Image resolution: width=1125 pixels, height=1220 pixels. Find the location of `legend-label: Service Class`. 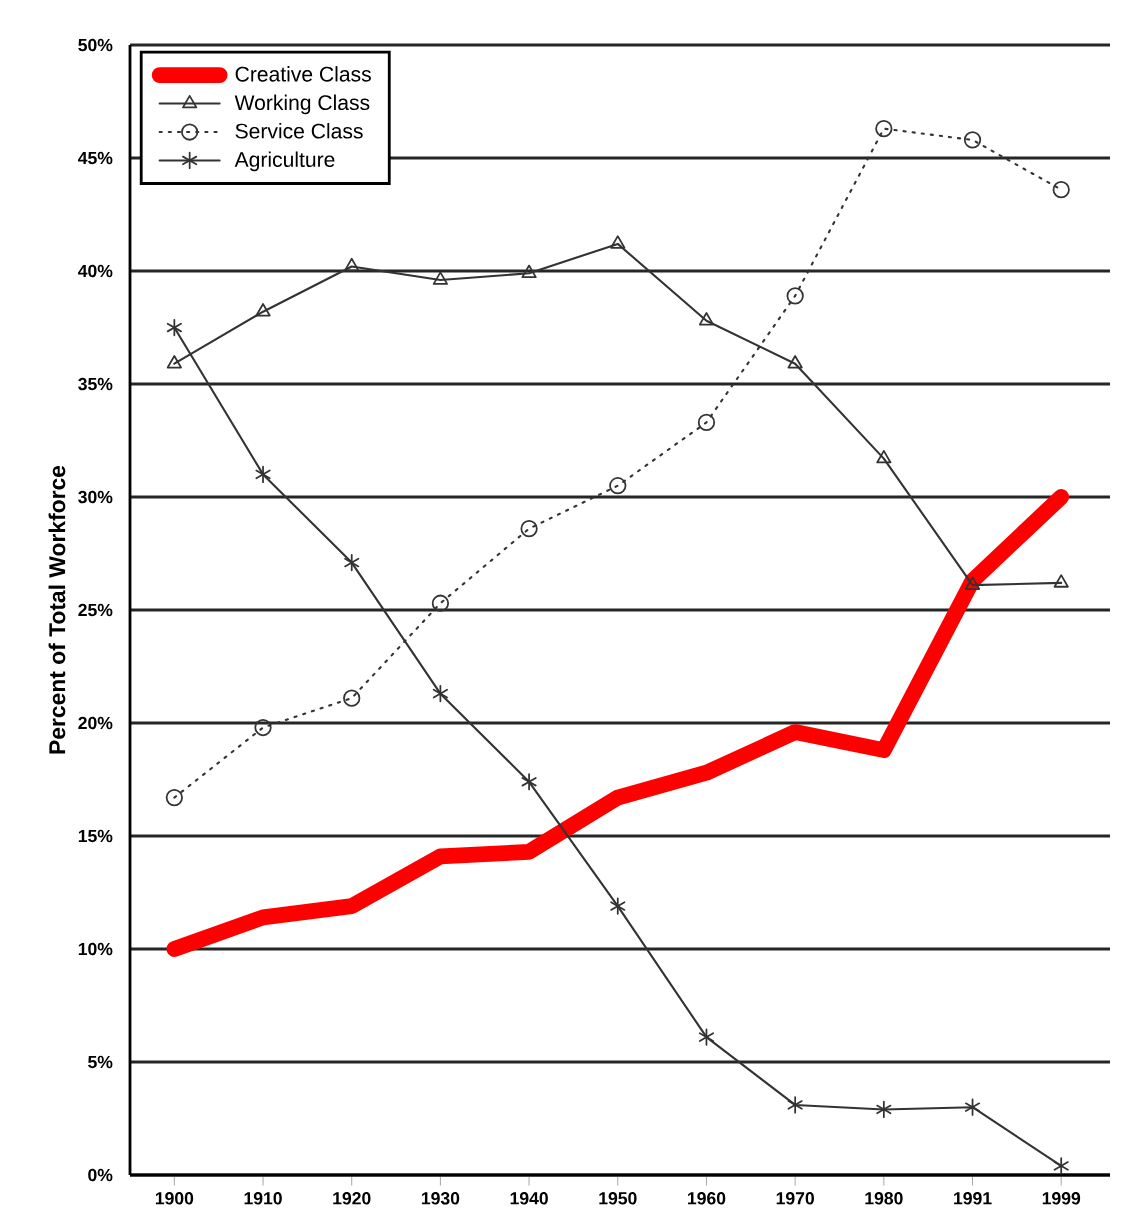

legend-label: Service Class is located at coordinates (299, 131).